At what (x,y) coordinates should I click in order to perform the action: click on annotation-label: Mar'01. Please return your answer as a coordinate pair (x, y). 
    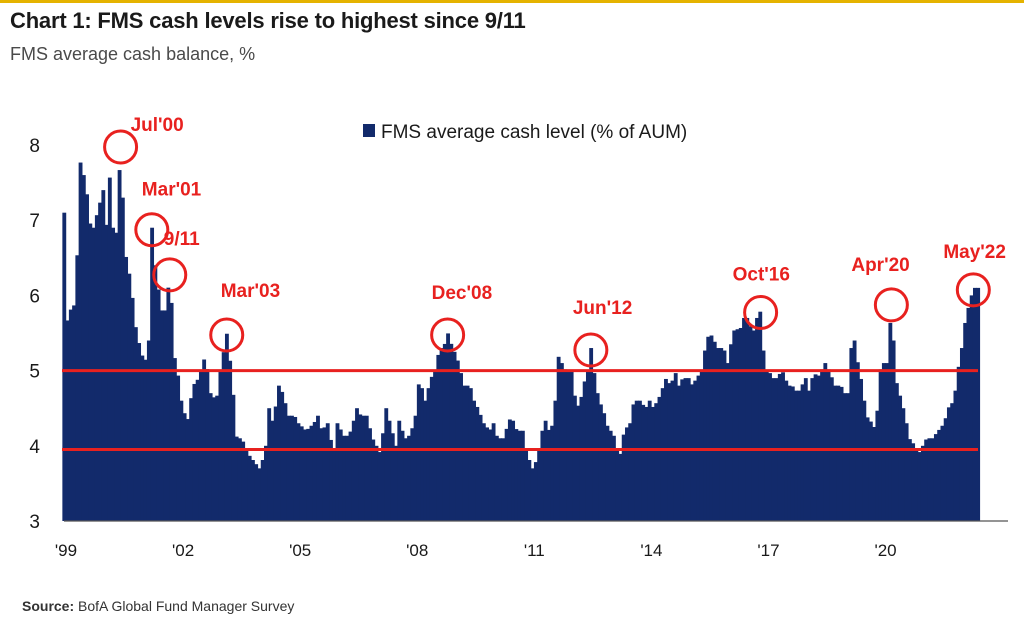
    Looking at the image, I should click on (172, 190).